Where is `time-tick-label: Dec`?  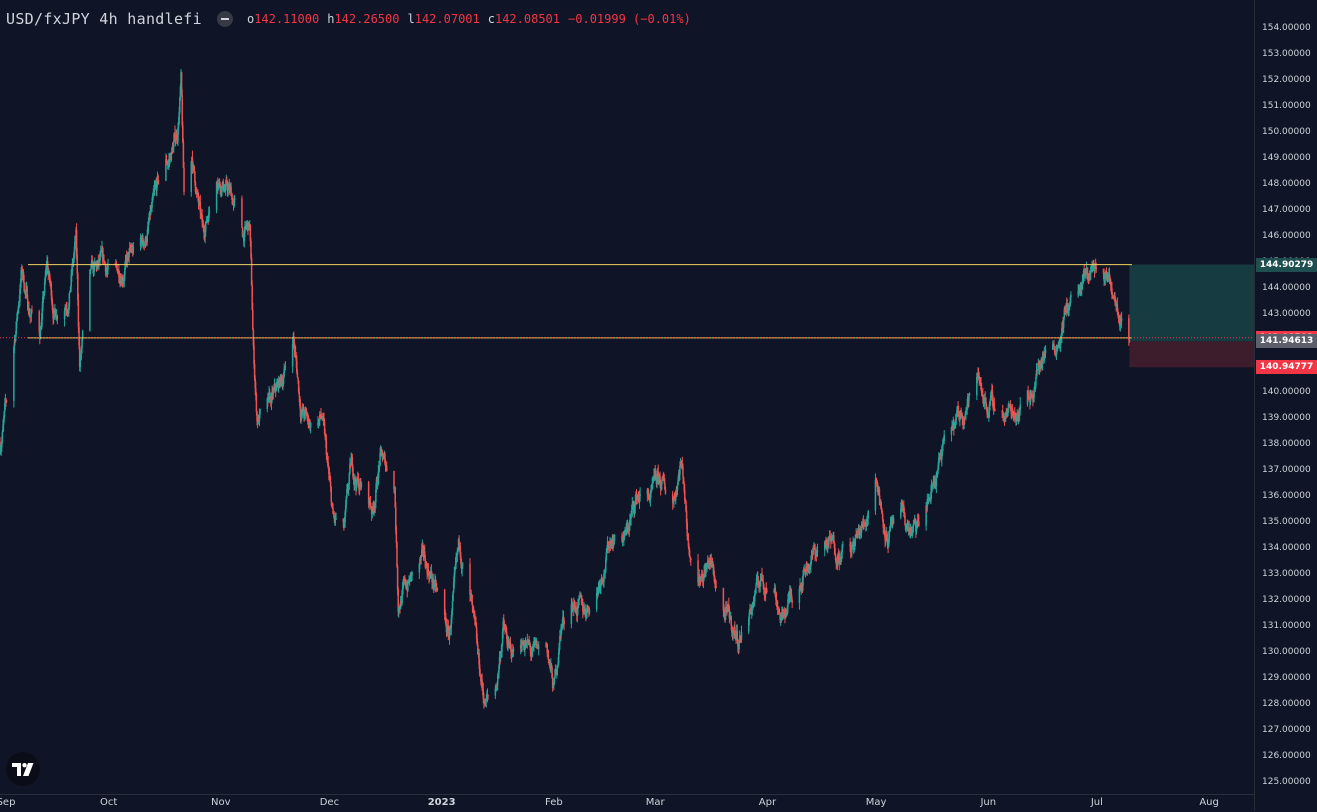
time-tick-label: Dec is located at coordinates (329, 802).